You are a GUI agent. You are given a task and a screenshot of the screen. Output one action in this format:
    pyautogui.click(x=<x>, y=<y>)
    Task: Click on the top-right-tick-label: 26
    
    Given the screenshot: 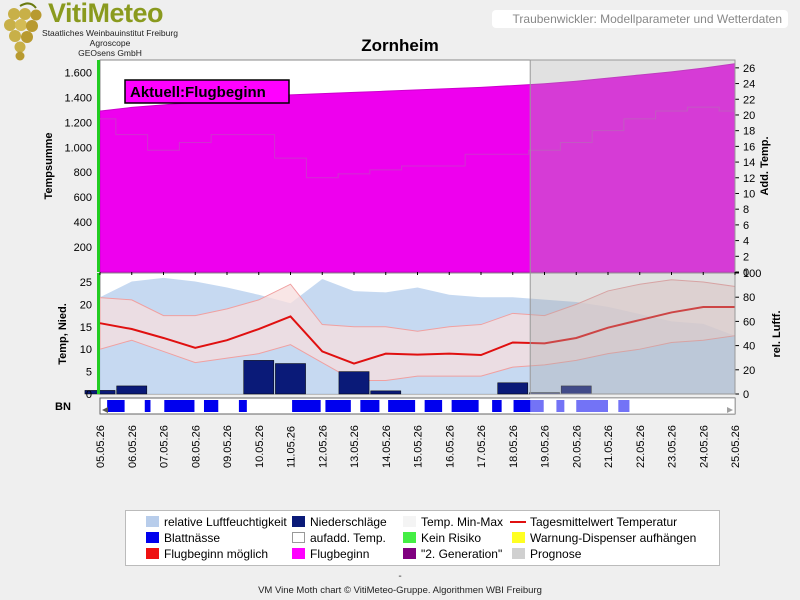 What is the action you would take?
    pyautogui.click(x=749, y=69)
    